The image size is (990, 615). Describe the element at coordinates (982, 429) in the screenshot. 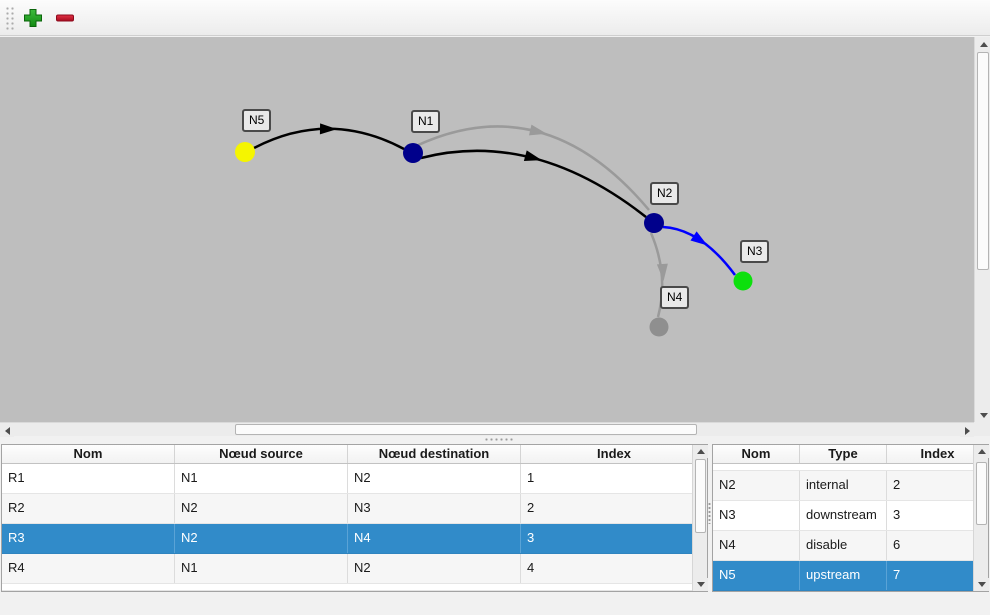

I see `scrollbar-corner` at that location.